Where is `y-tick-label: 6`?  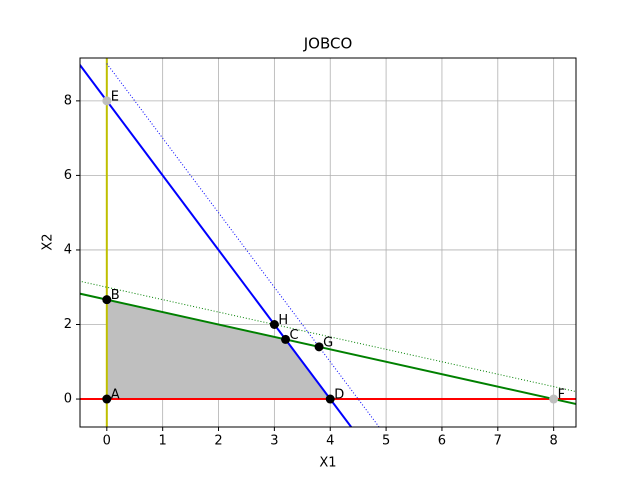 y-tick-label: 6 is located at coordinates (68, 175).